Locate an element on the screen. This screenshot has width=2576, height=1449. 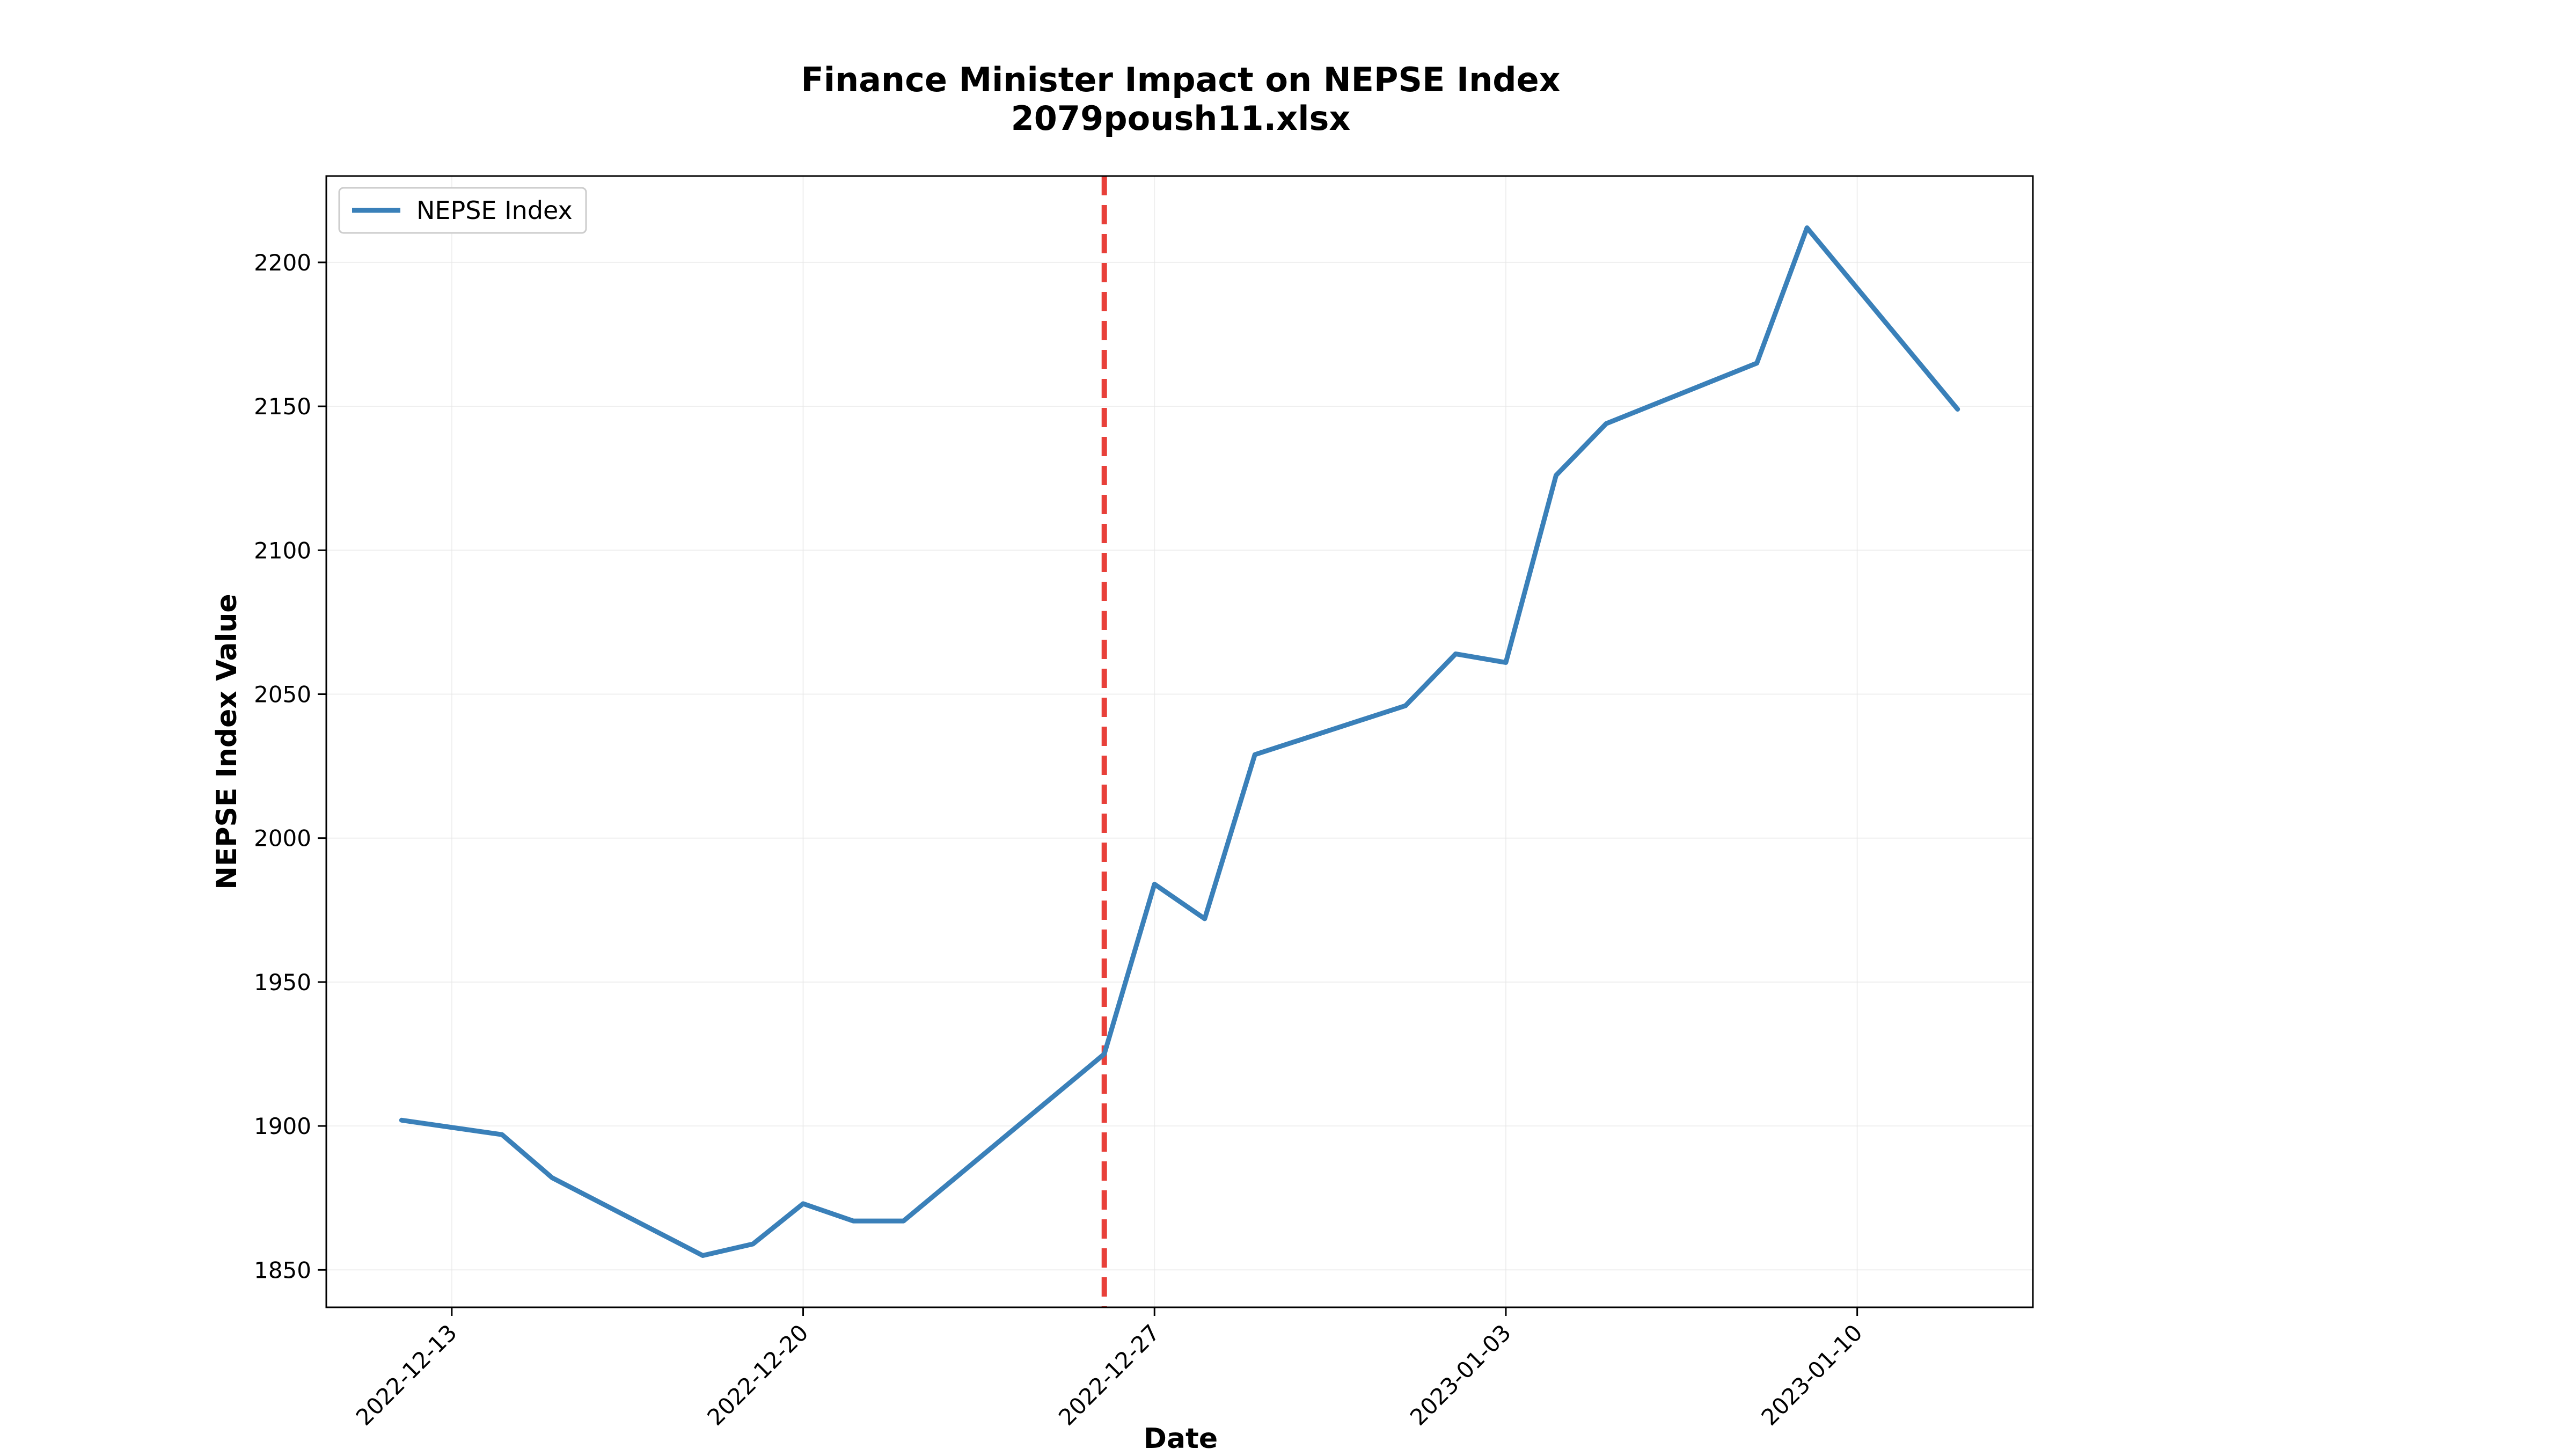
y-tick-label: 1850 is located at coordinates (282, 1270).